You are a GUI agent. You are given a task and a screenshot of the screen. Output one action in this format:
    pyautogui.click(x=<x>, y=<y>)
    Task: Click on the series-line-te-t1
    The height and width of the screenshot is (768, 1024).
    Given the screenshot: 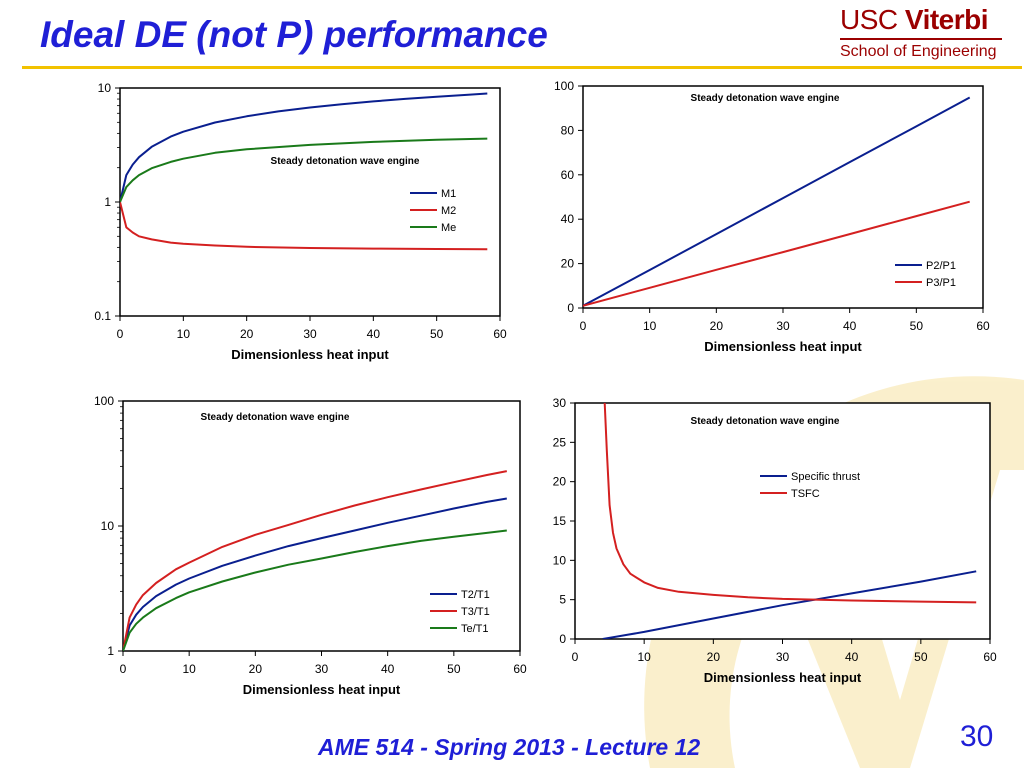 What is the action you would take?
    pyautogui.click(x=315, y=590)
    